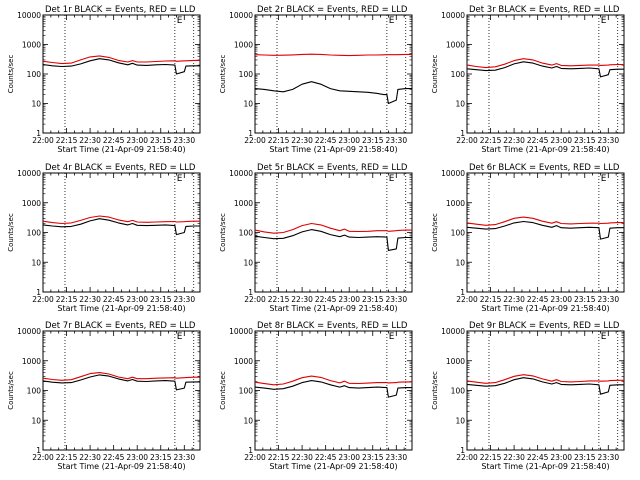 The width and height of the screenshot is (640, 480). Describe the element at coordinates (544, 168) in the screenshot. I see `panel-title: Det 6r BLACK = Events, RED = LLD` at that location.